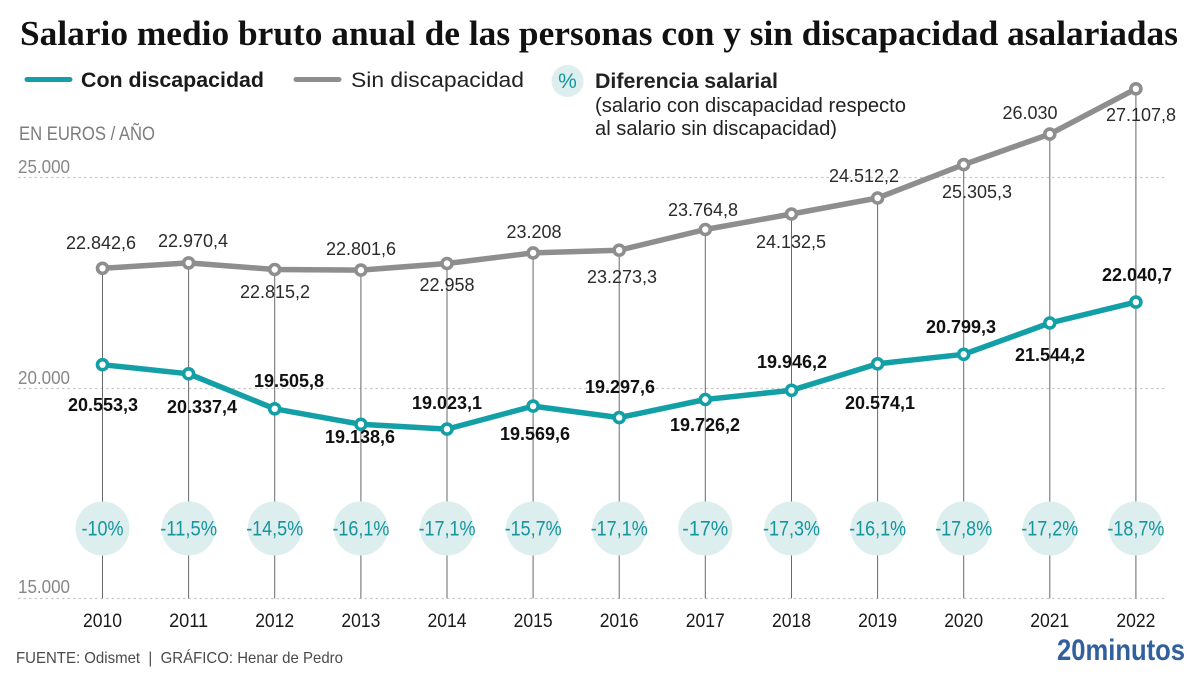  Describe the element at coordinates (1049, 621) in the screenshot. I see `svg-text: 2021` at that location.